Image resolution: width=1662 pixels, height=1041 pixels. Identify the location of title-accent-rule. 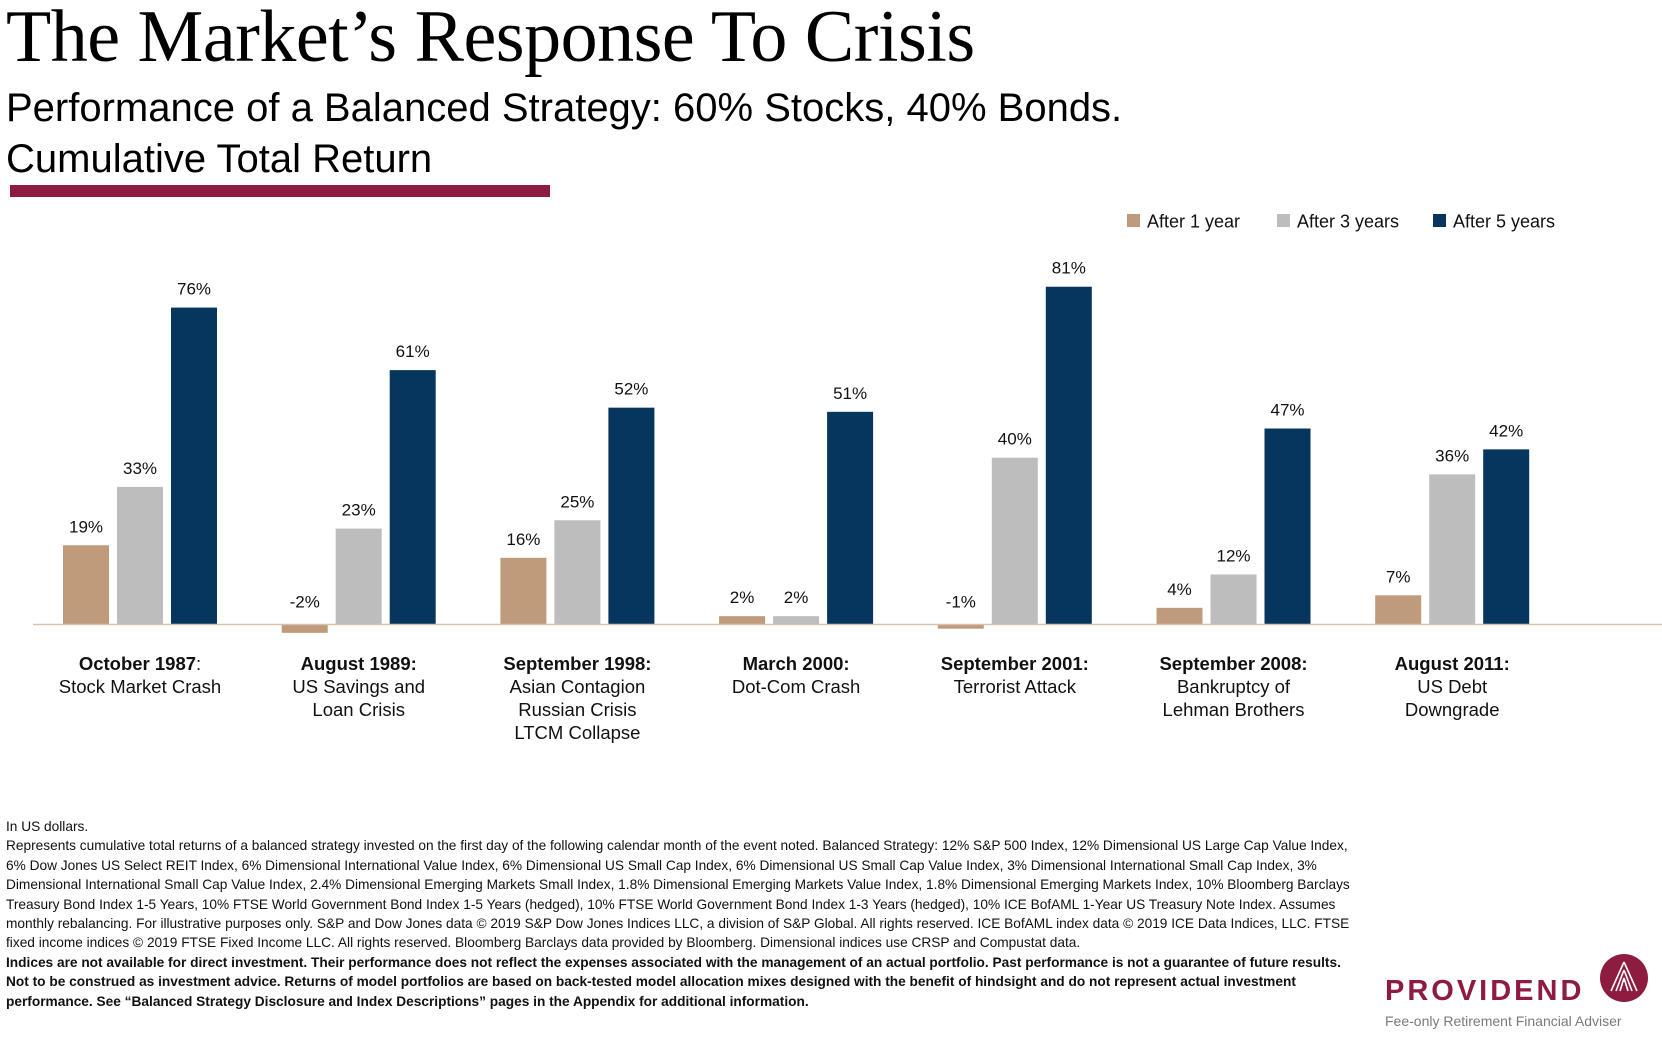
(280, 191).